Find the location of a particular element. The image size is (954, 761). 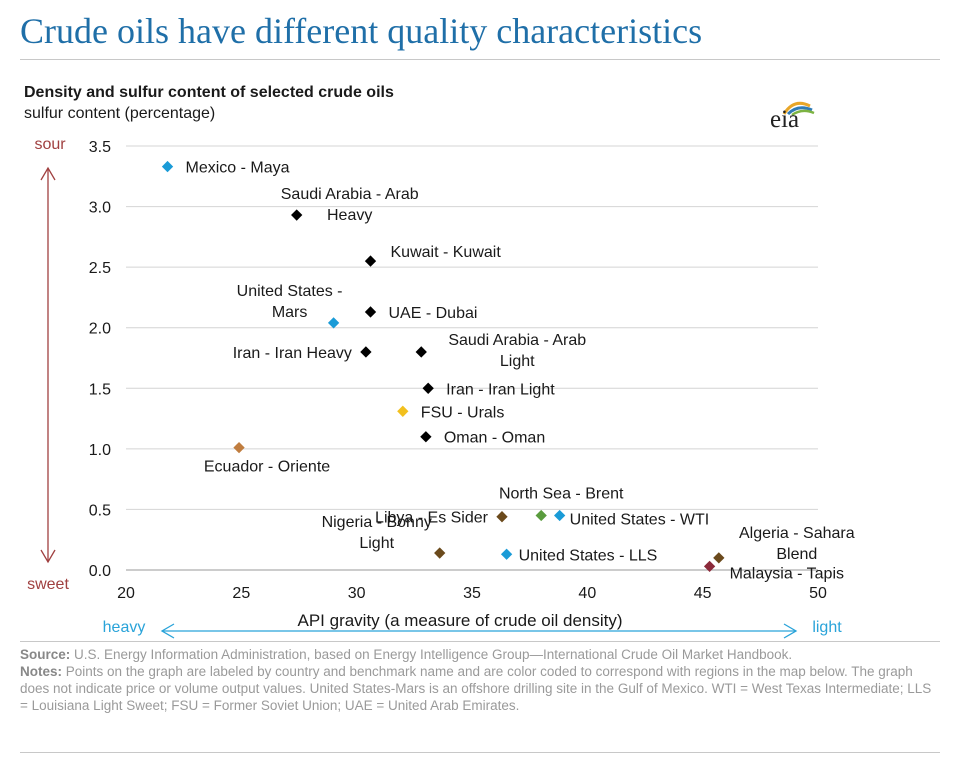

y-tick-label: 3.0 is located at coordinates (100, 208).